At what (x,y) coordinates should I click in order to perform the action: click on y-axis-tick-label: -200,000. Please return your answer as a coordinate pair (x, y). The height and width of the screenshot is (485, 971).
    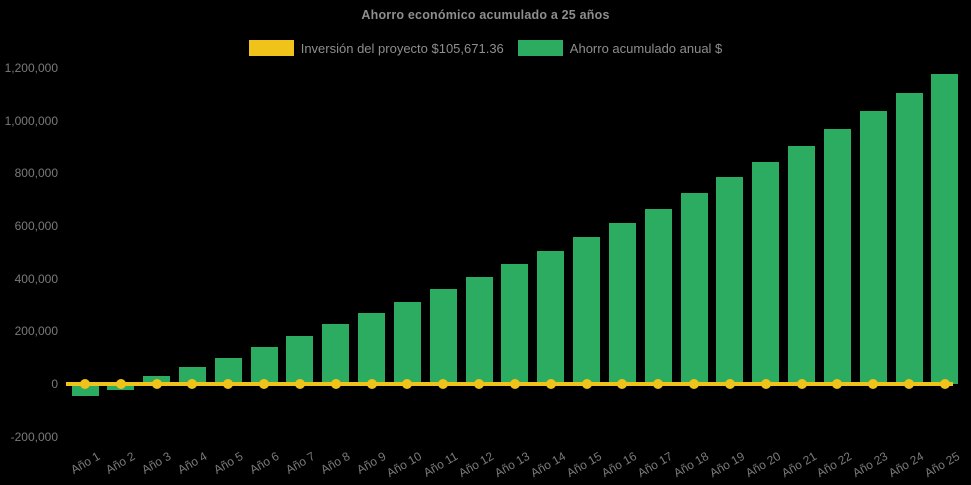
    Looking at the image, I should click on (34, 436).